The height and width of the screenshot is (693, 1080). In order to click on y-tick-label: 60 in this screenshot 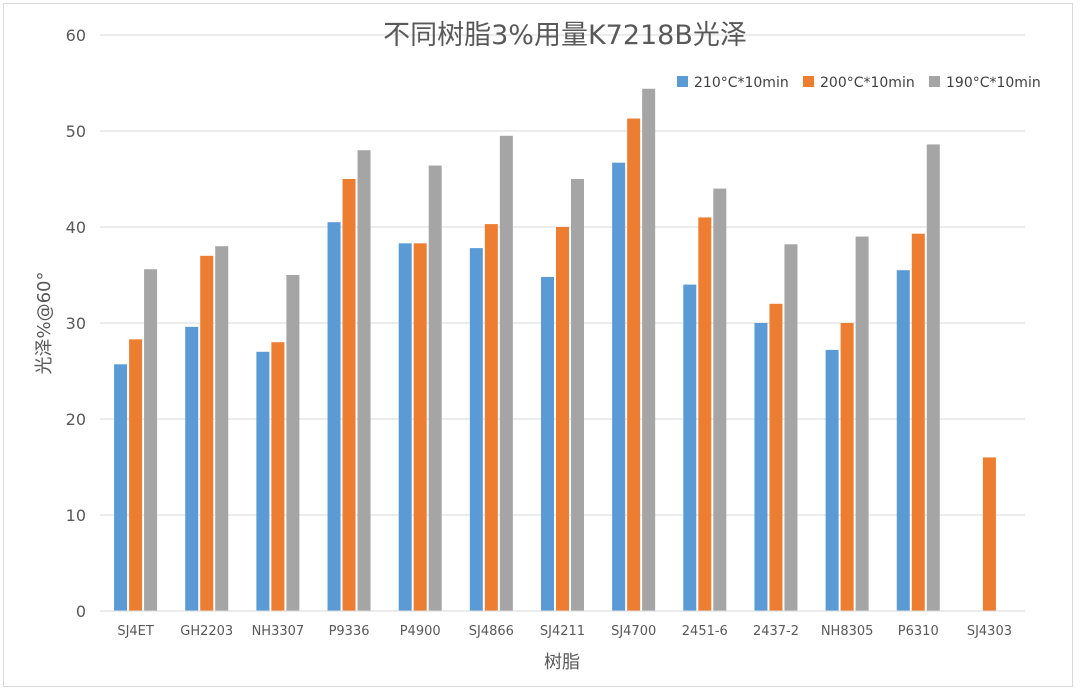, I will do `click(76, 35)`.